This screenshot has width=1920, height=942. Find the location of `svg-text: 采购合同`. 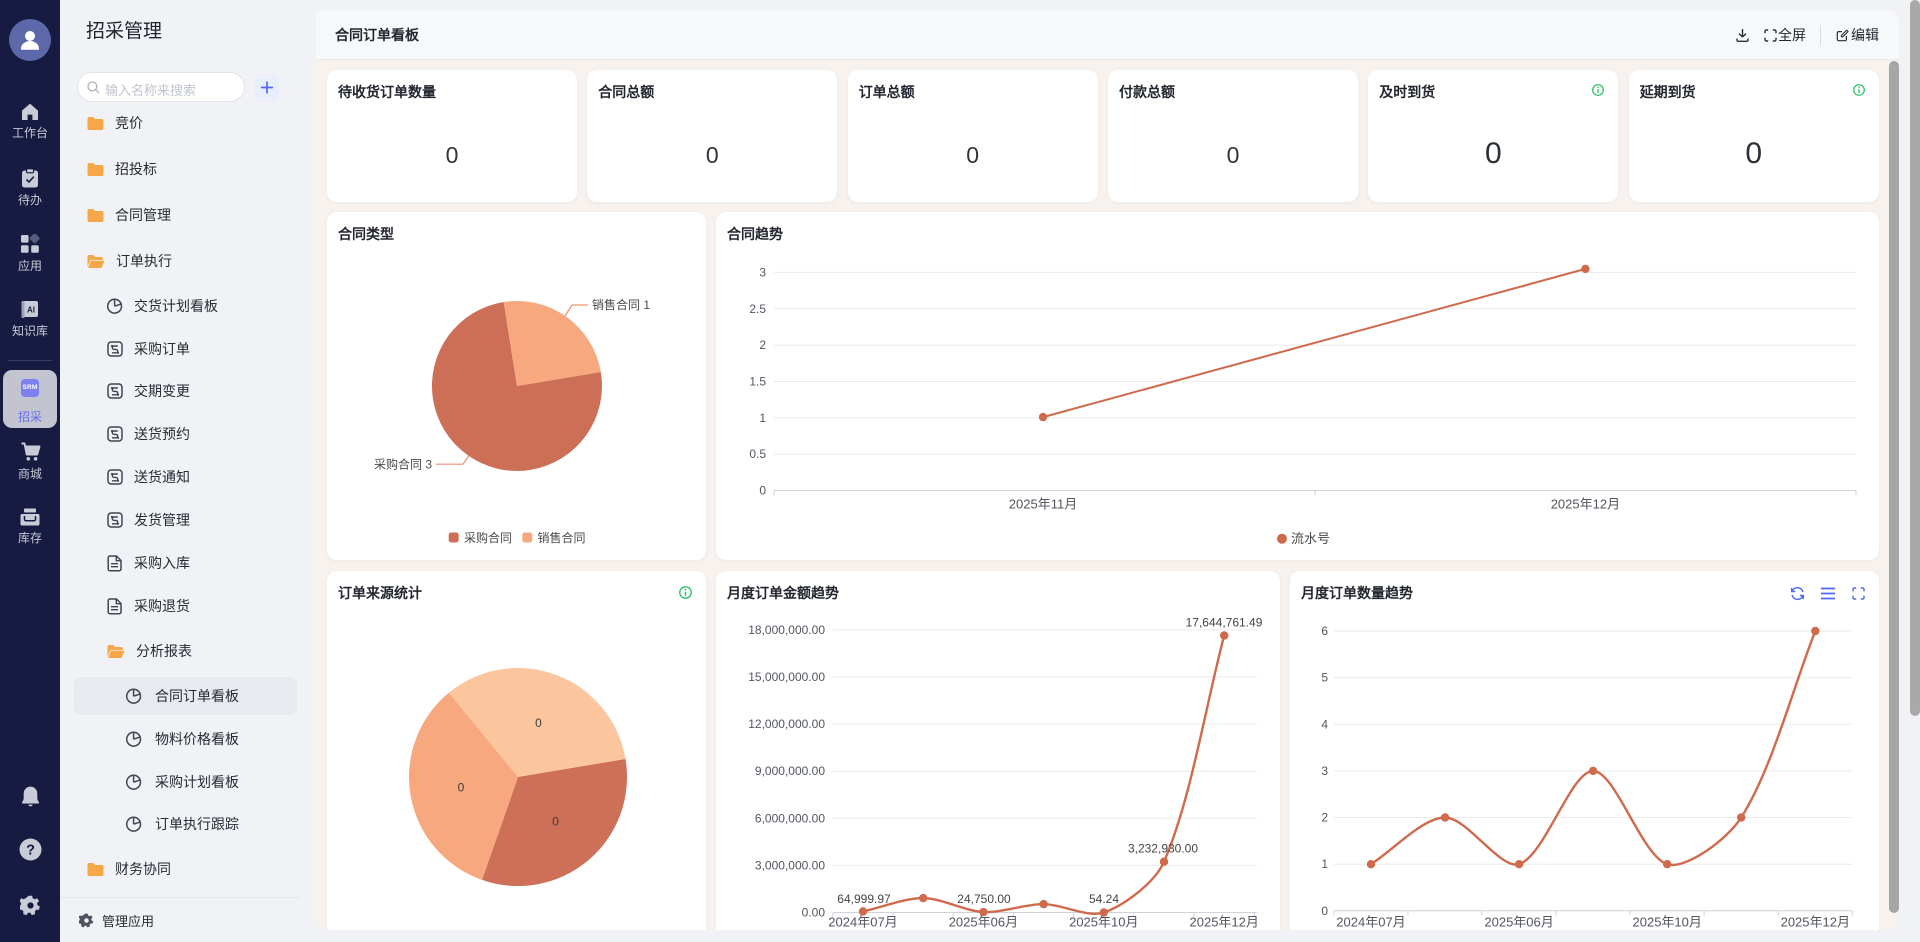

svg-text: 采购合同 is located at coordinates (488, 537).